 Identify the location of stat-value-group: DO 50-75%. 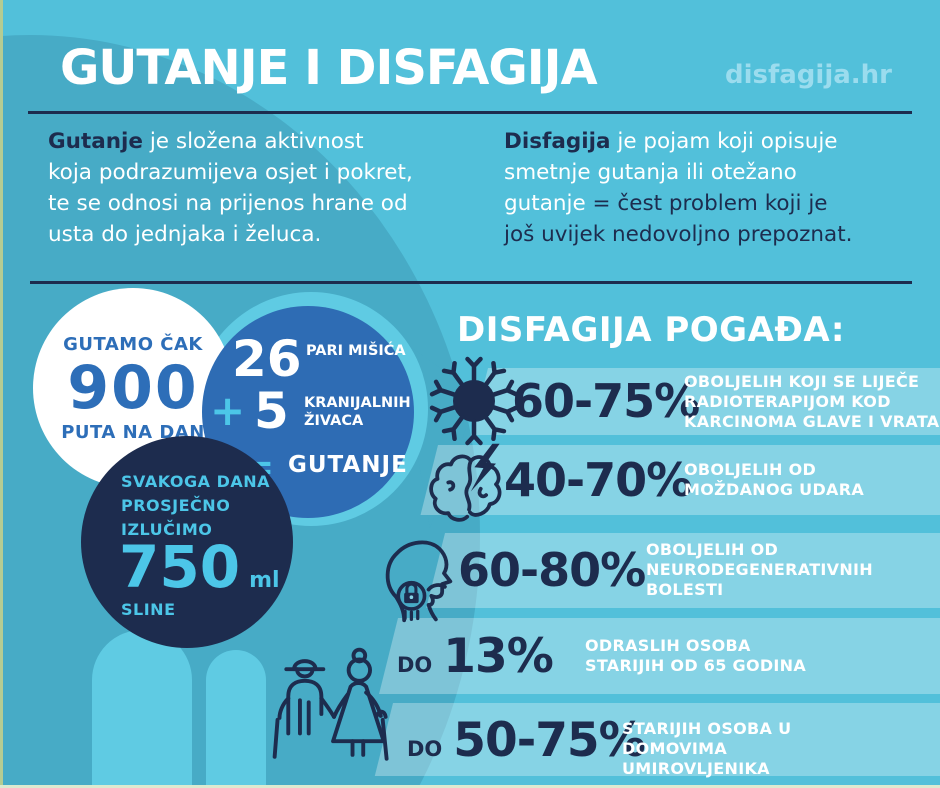
(526, 740).